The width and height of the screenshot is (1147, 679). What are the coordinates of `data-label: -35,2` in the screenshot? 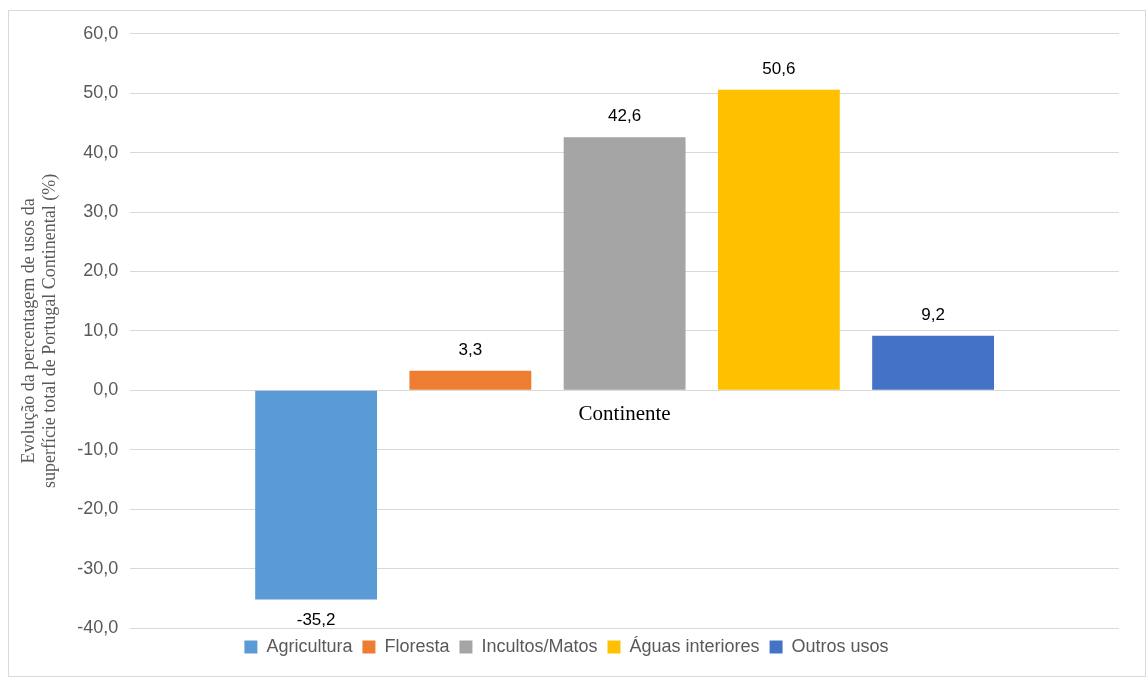 It's located at (316, 619).